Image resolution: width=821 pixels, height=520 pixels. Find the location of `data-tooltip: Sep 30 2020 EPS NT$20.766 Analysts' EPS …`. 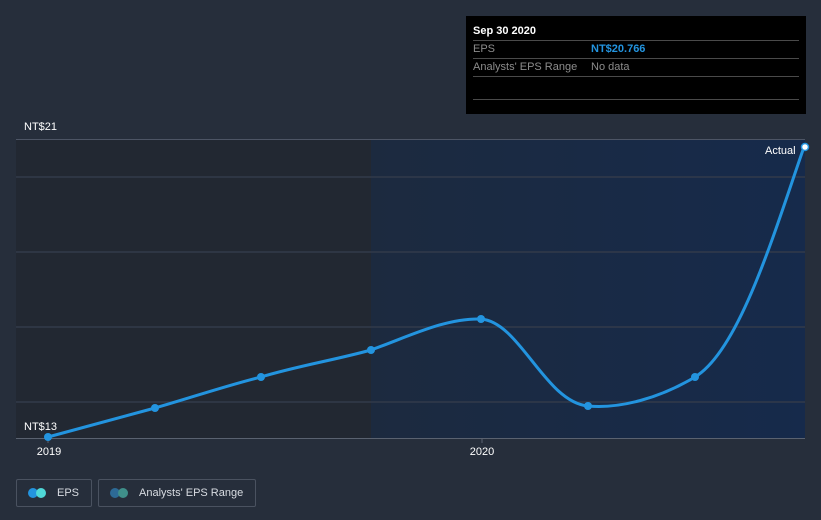

data-tooltip: Sep 30 2020 EPS NT$20.766 Analysts' EPS … is located at coordinates (636, 65).